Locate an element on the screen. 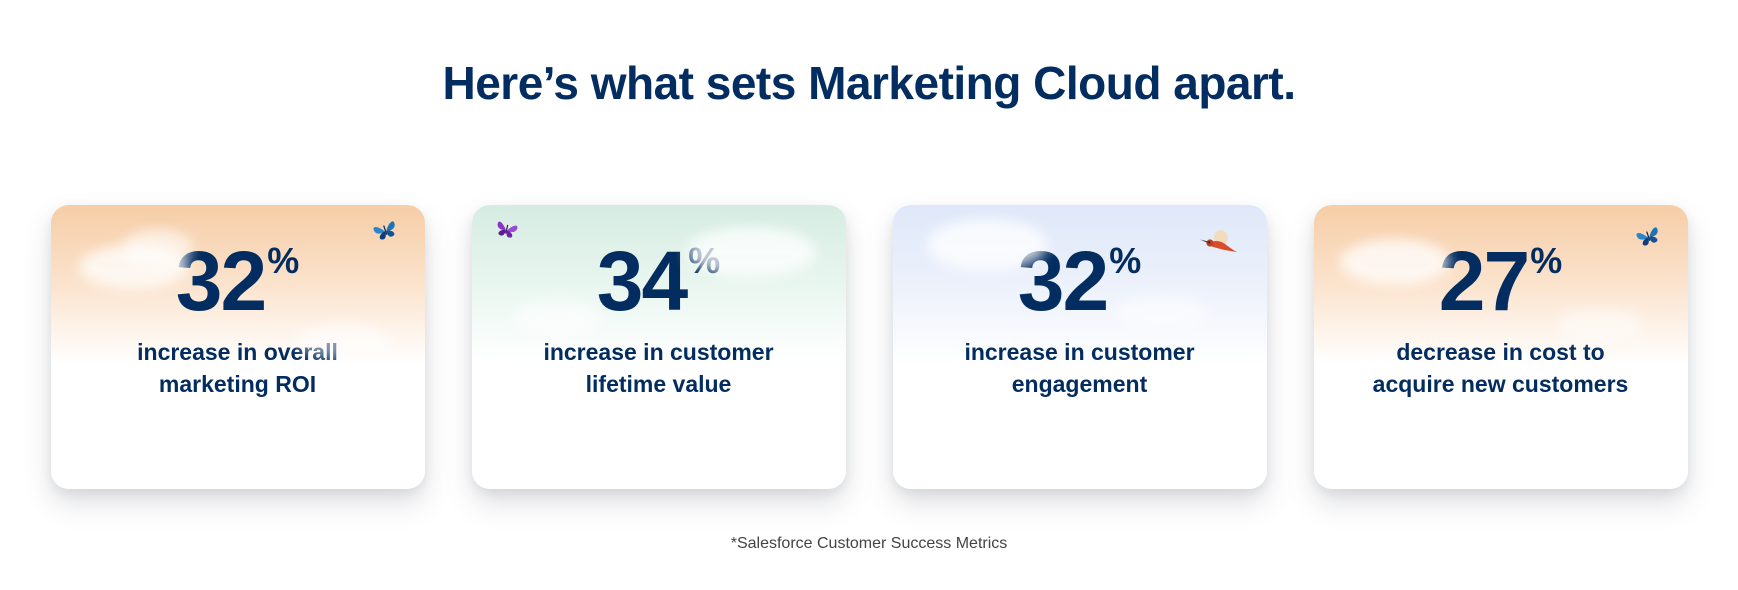  stat-value-group: 32 % is located at coordinates (237, 281).